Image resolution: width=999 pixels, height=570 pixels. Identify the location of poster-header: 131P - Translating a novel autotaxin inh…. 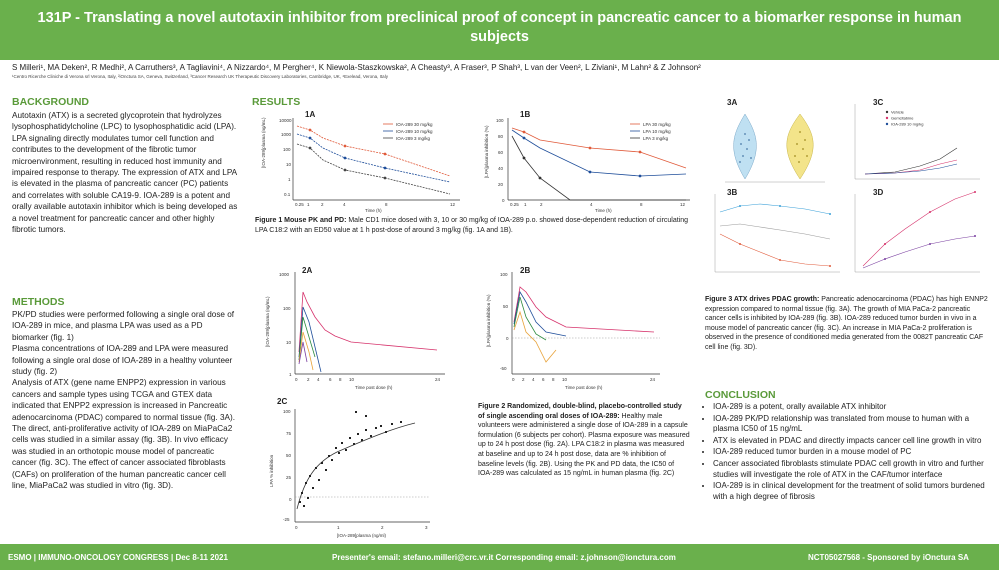
(499, 30).